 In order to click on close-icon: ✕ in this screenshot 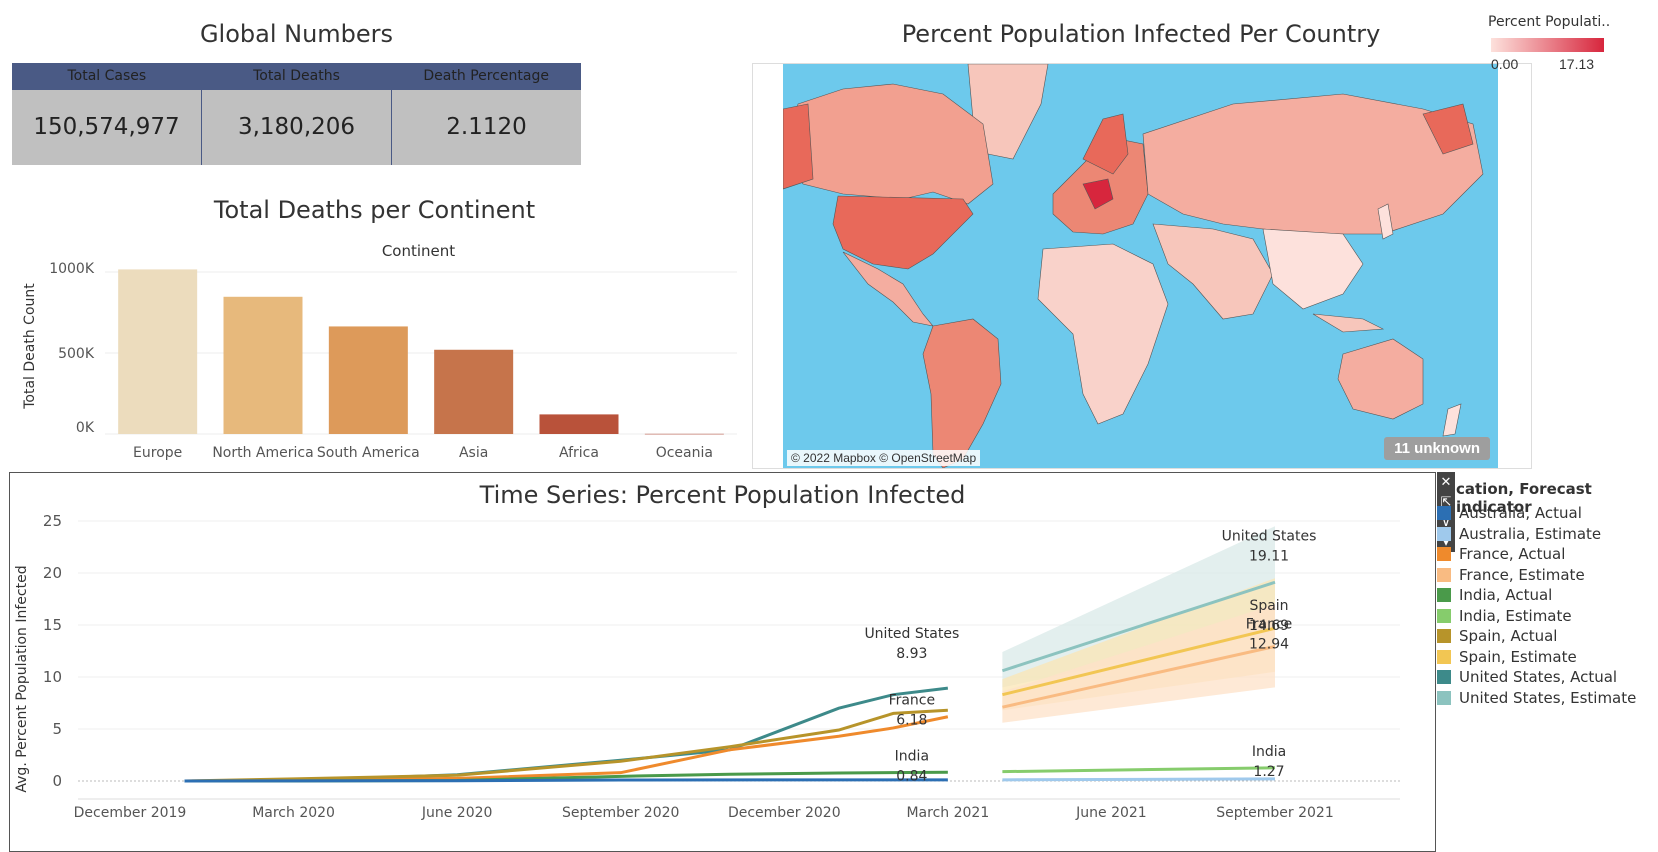, I will do `click(1446, 481)`.